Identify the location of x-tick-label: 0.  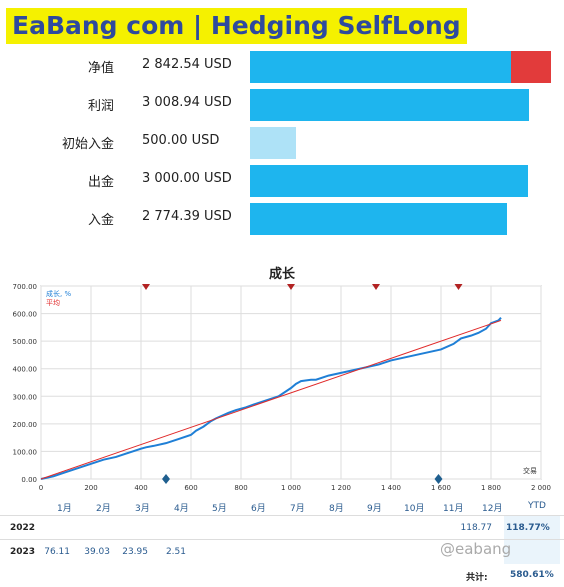
(41, 488).